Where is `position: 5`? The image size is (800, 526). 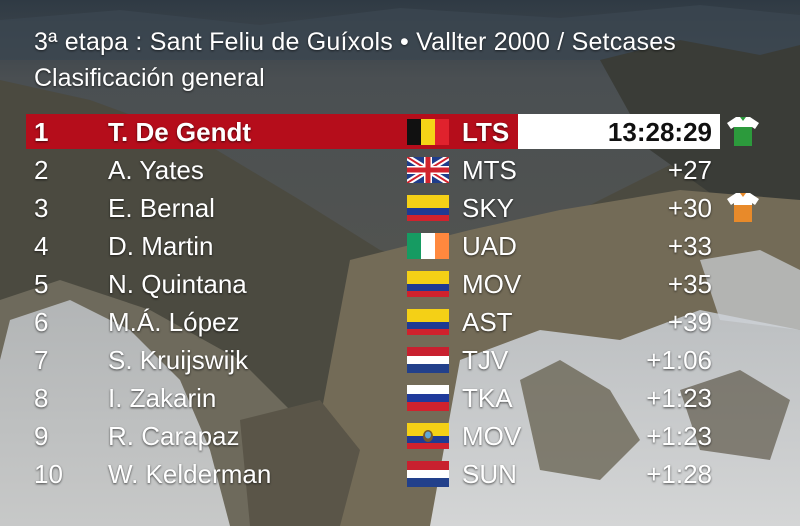 position: 5 is located at coordinates (41, 284).